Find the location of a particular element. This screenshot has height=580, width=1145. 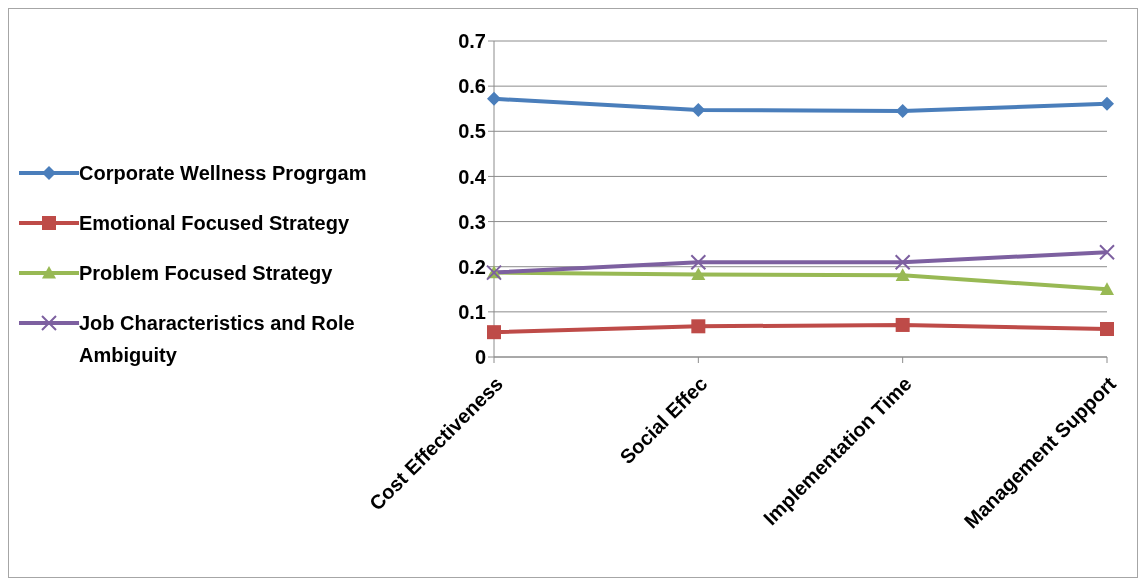

y-tick-label: 0.4 is located at coordinates (472, 176).